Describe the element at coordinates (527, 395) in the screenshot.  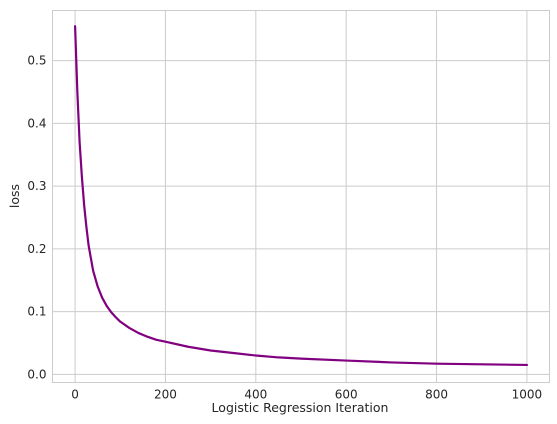
I see `x-tick-label: 1000` at that location.